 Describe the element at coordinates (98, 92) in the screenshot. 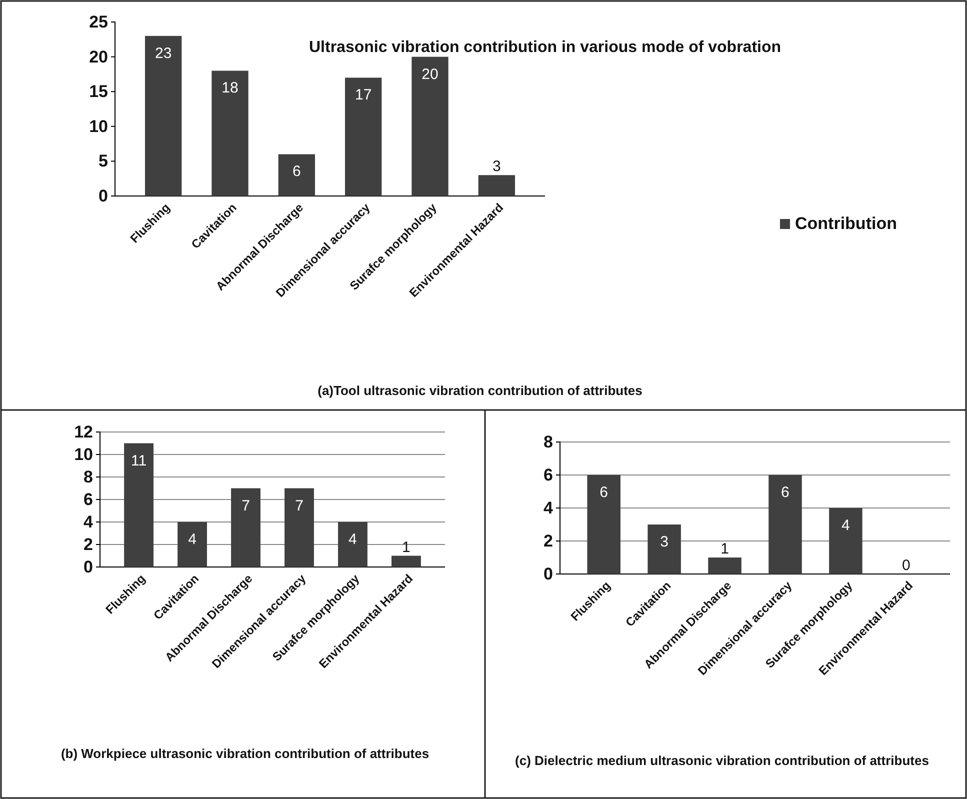

I see `y-tick-label: 15` at that location.